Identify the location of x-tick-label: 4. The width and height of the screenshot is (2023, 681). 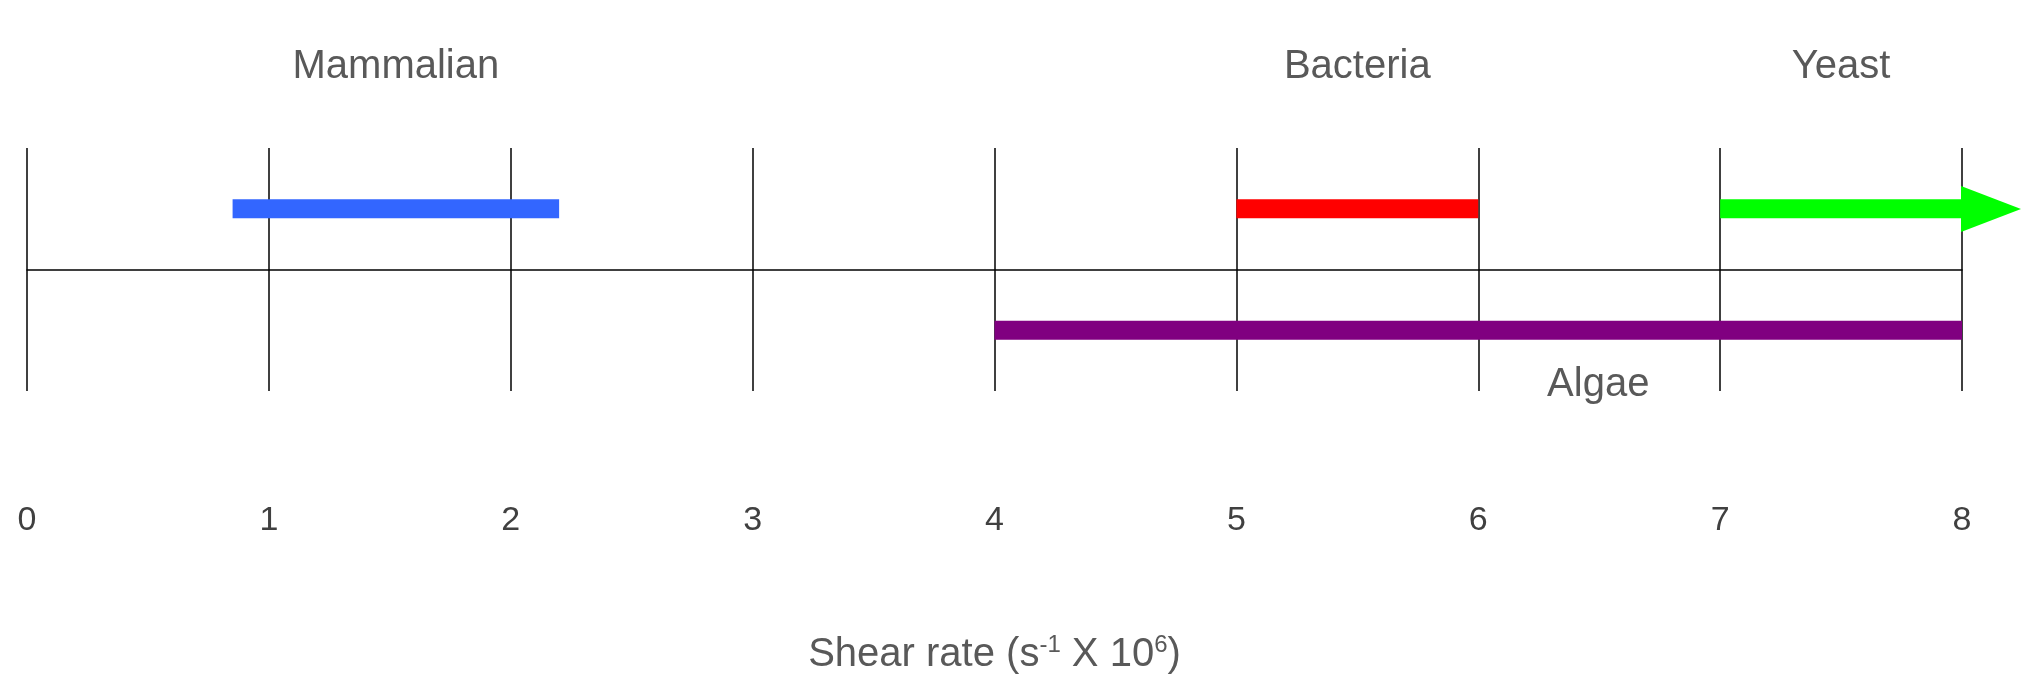
(994, 518).